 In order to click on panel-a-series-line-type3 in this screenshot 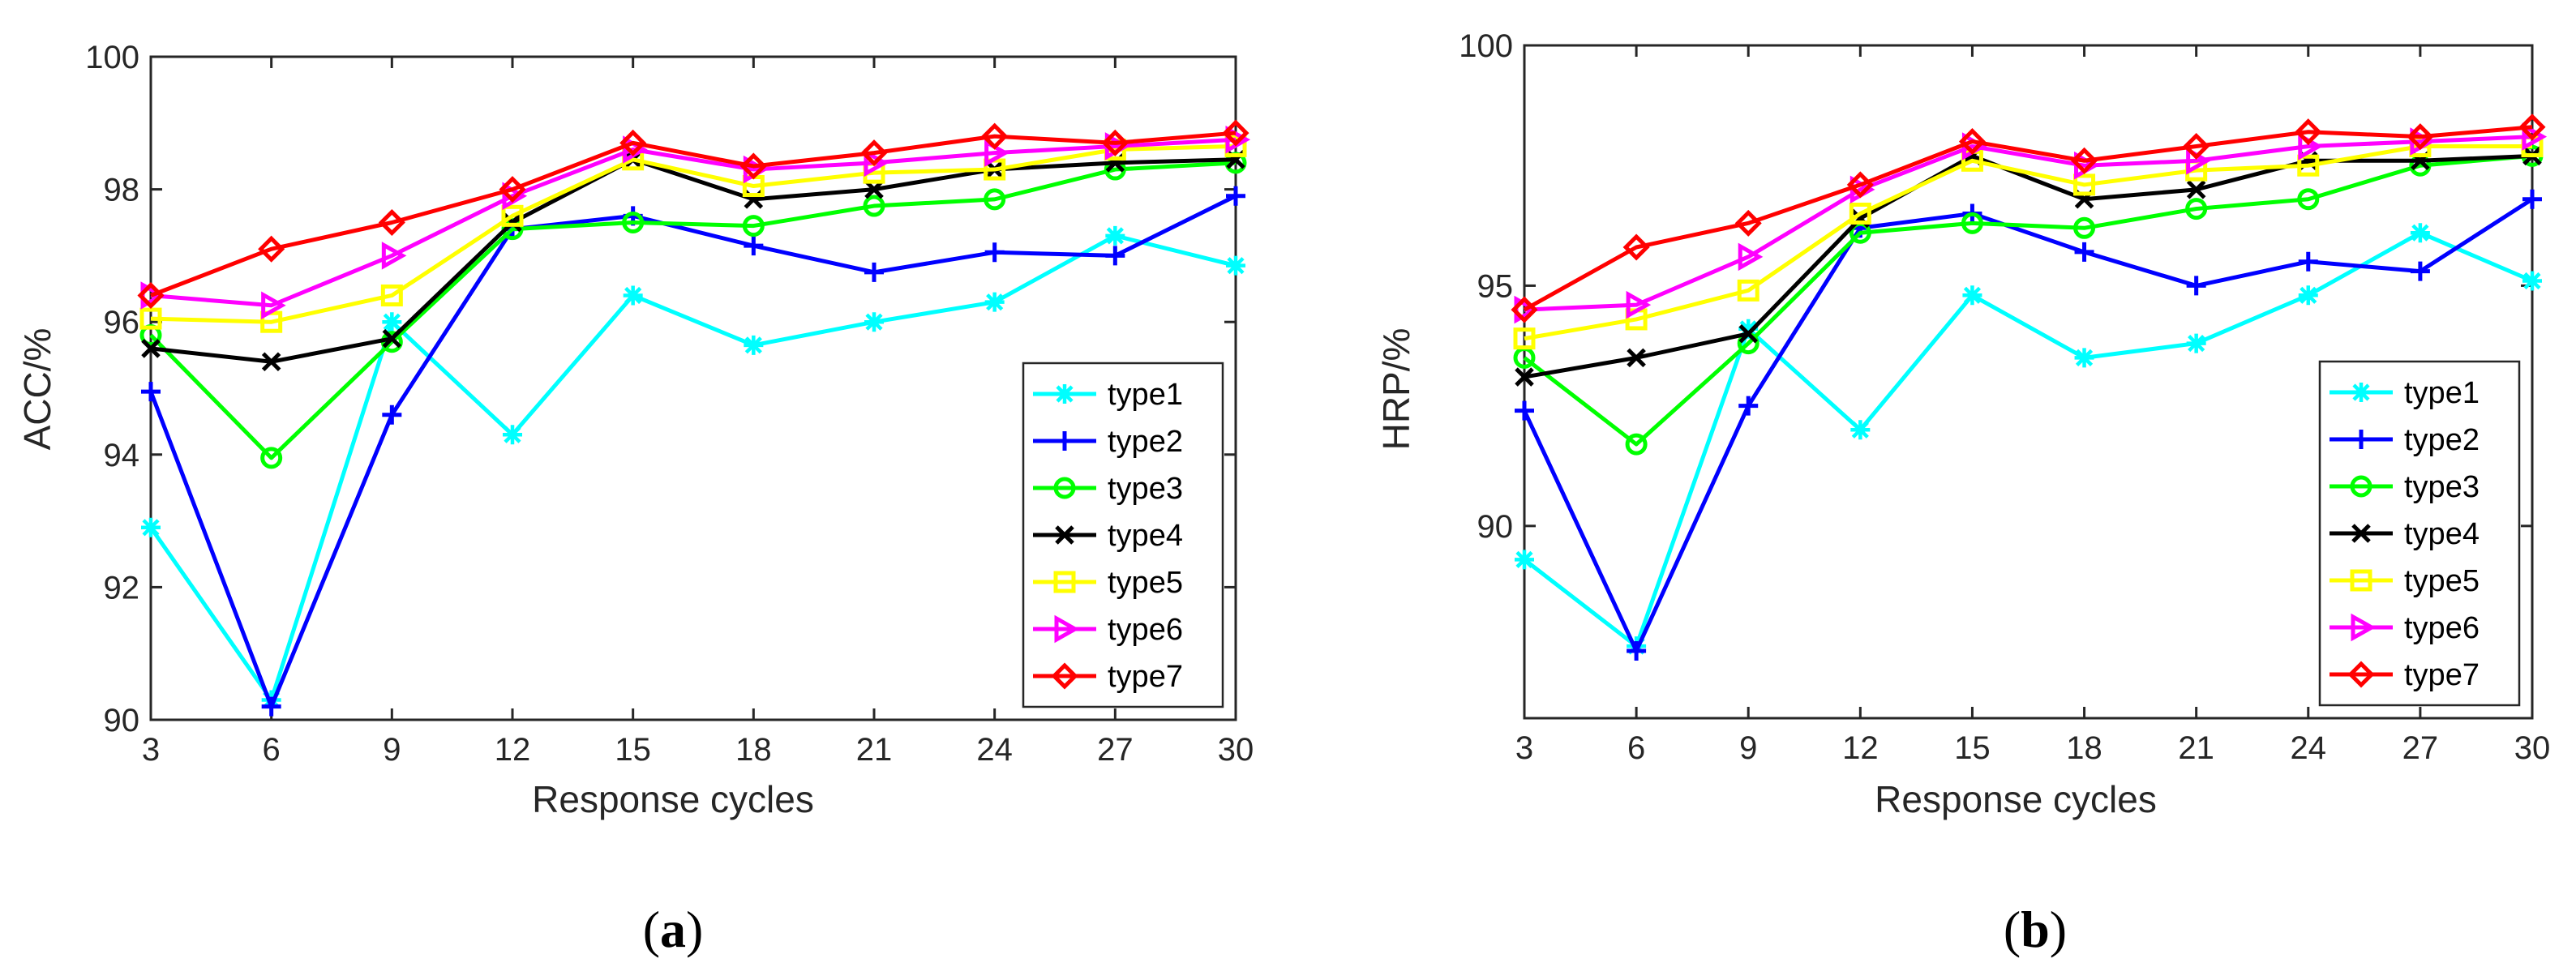, I will do `click(693, 310)`.